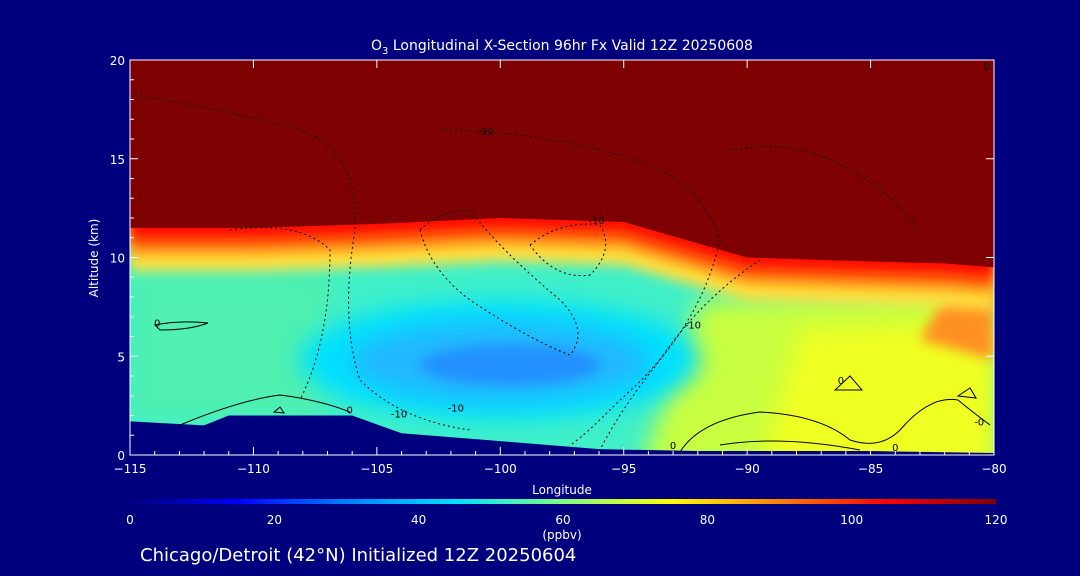 The height and width of the screenshot is (576, 1080). Describe the element at coordinates (562, 490) in the screenshot. I see `x-axis-label: Longitude` at that location.